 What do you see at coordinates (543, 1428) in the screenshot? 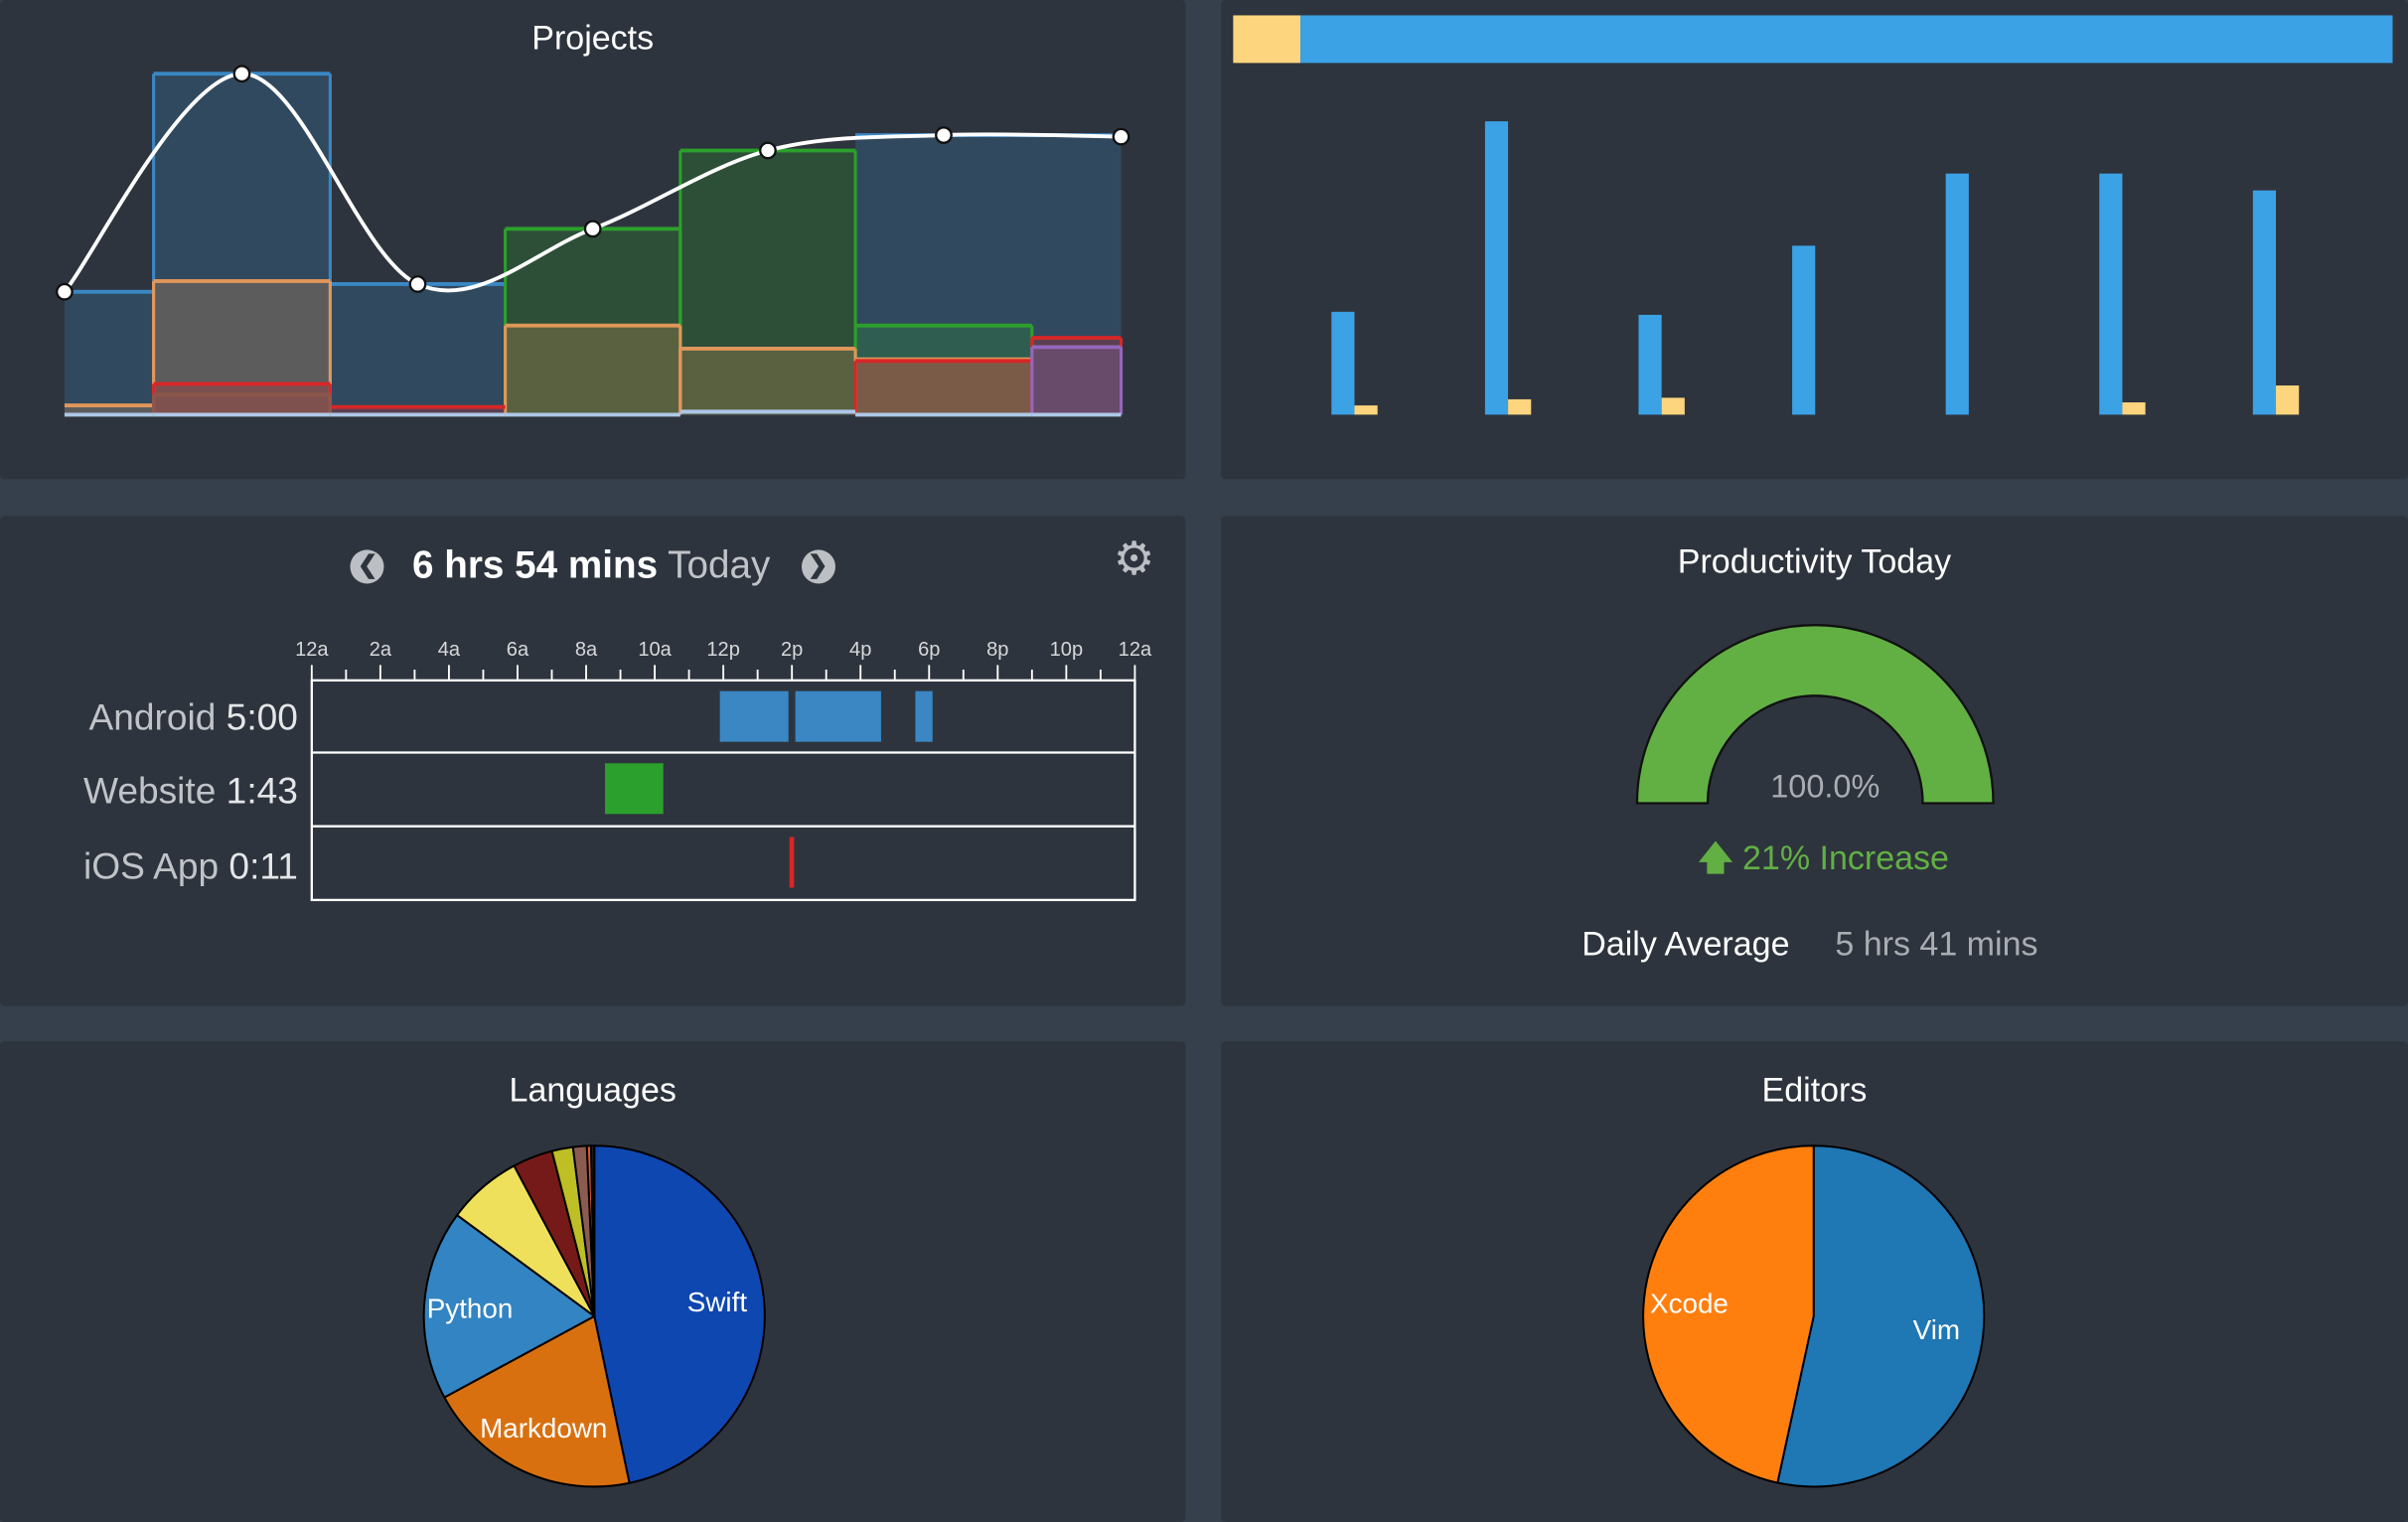
I see `slice-label: Markdown` at bounding box center [543, 1428].